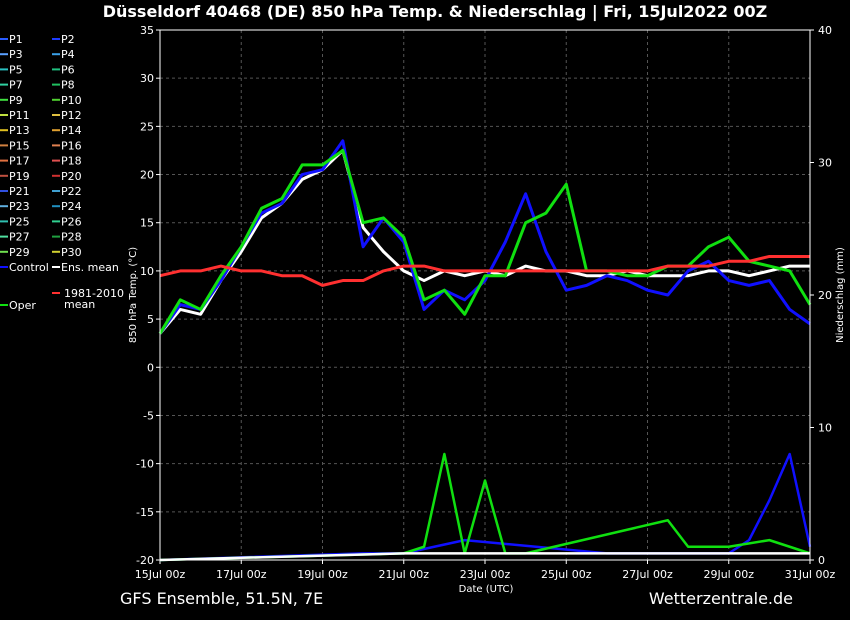 The height and width of the screenshot is (620, 850). Describe the element at coordinates (19, 221) in the screenshot. I see `legend-label: P25` at that location.